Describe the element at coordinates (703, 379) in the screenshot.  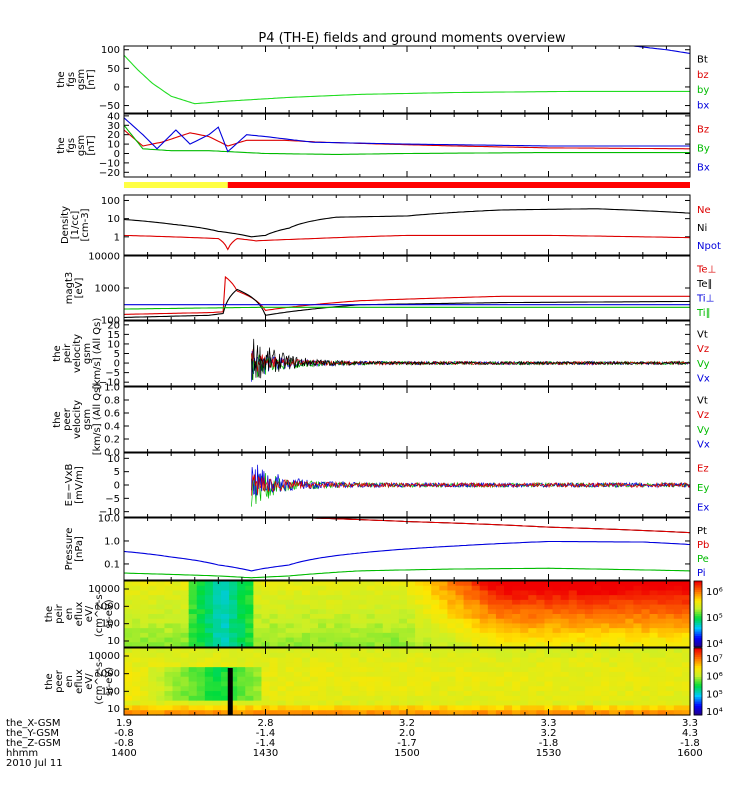
I see `legend-Vx: Vx` at that location.